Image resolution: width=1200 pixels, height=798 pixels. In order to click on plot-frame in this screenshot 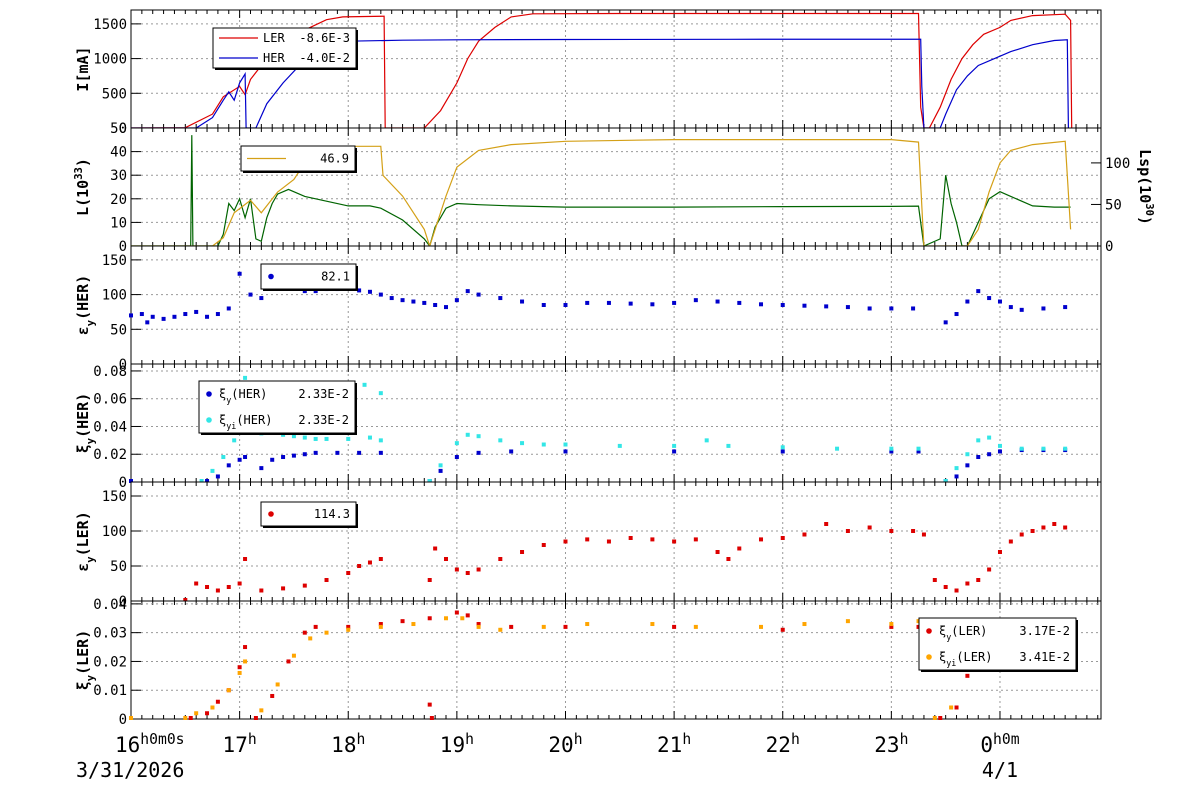, I will do `click(616, 541)`.